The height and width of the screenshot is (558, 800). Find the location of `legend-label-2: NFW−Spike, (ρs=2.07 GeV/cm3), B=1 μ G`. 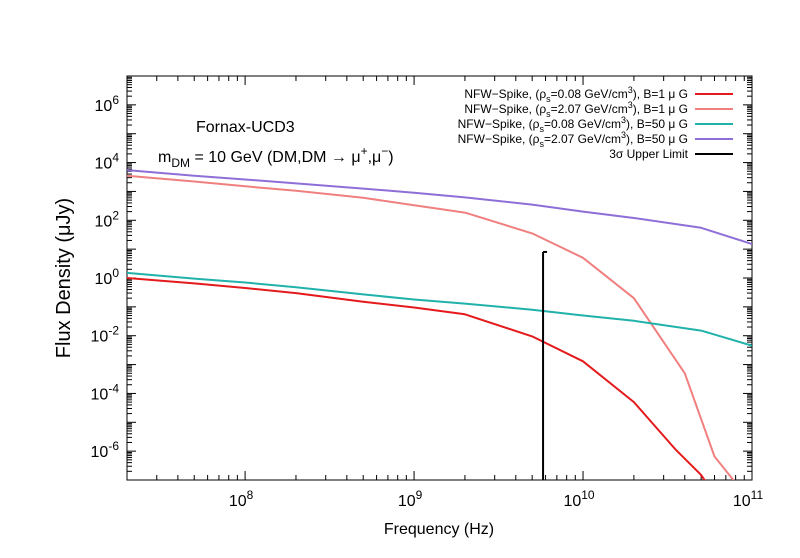

legend-label-2: NFW−Spike, (ρs=2.07 GeV/cm3), B=1 μ G is located at coordinates (576, 109).